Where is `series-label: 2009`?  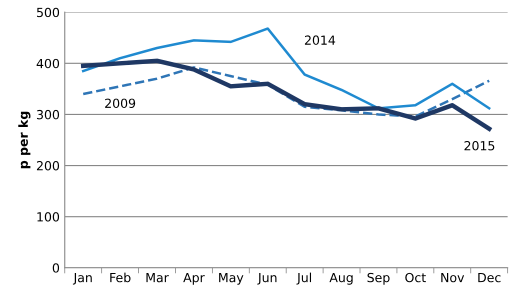
series-label: 2009 is located at coordinates (120, 103).